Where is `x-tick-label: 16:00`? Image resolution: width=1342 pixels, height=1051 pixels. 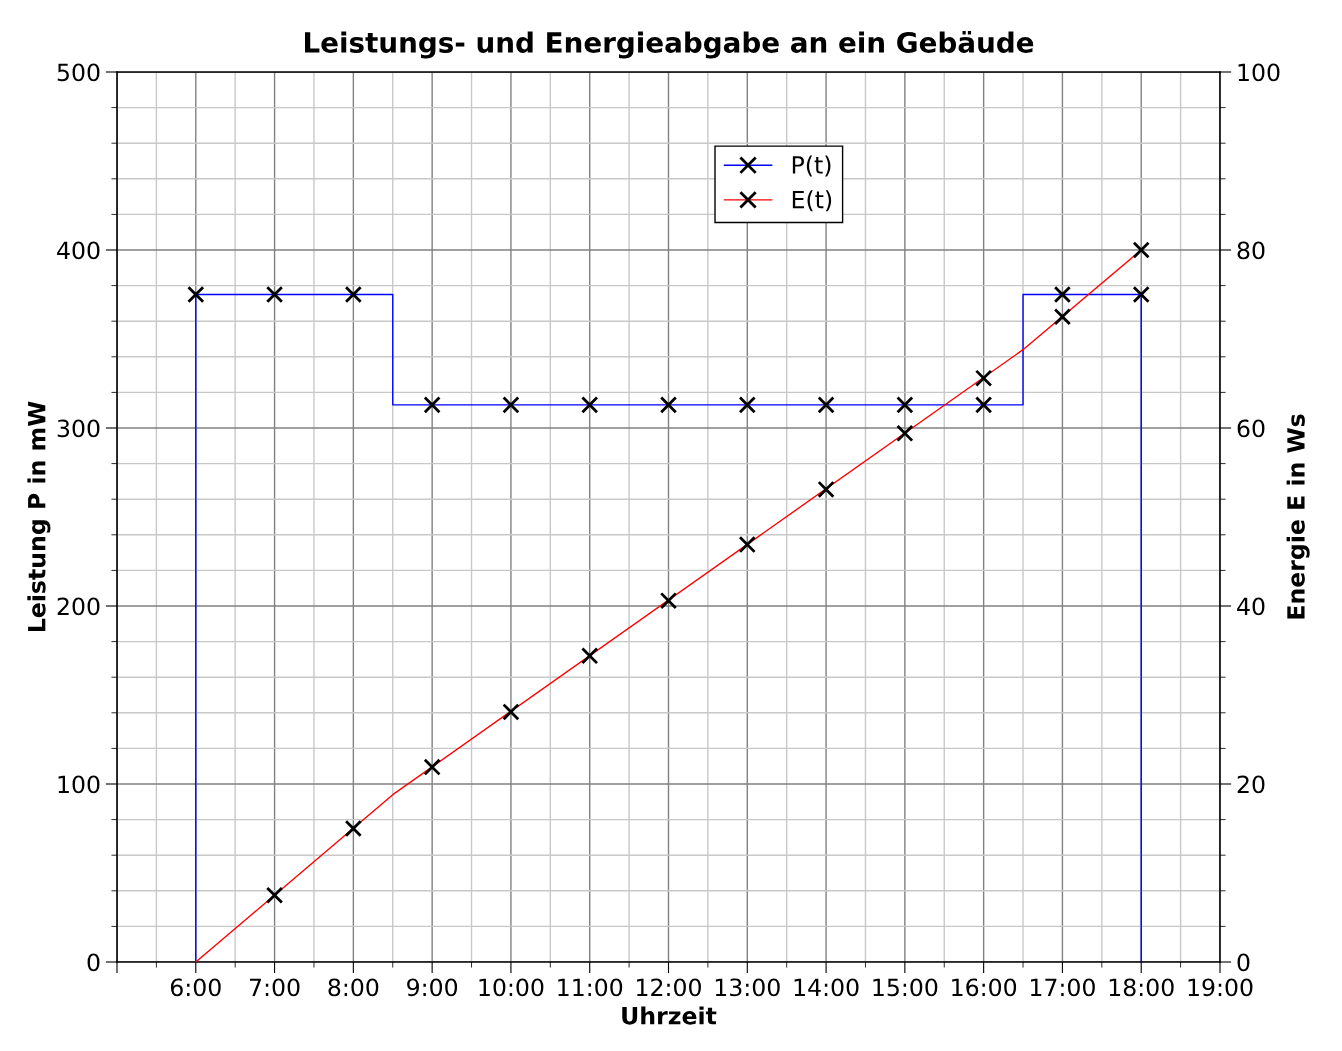 x-tick-label: 16:00 is located at coordinates (984, 987).